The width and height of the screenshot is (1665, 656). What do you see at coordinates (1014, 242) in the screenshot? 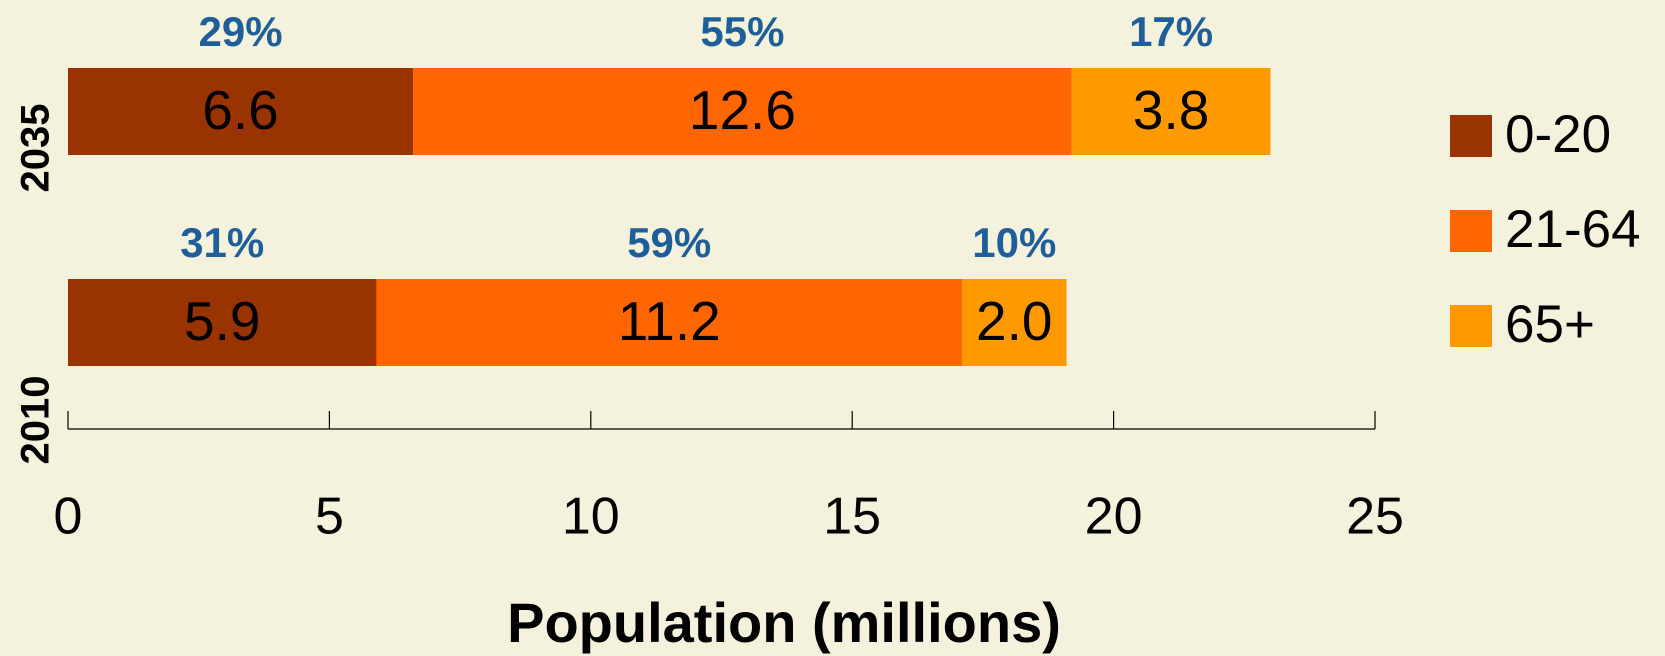
I see `share-label: 10%` at bounding box center [1014, 242].